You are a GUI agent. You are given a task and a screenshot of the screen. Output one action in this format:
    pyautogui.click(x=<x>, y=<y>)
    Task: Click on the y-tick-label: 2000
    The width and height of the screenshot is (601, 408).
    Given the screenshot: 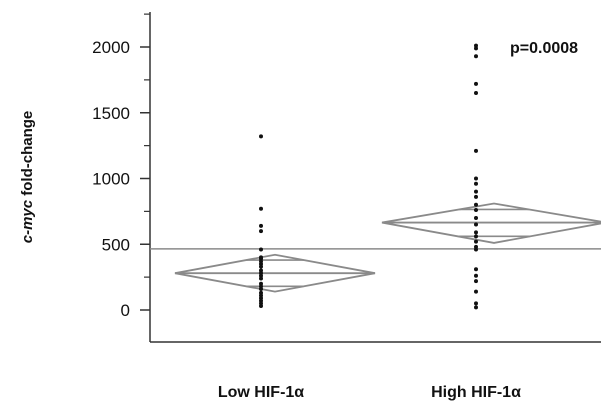 What is the action you would take?
    pyautogui.click(x=111, y=47)
    